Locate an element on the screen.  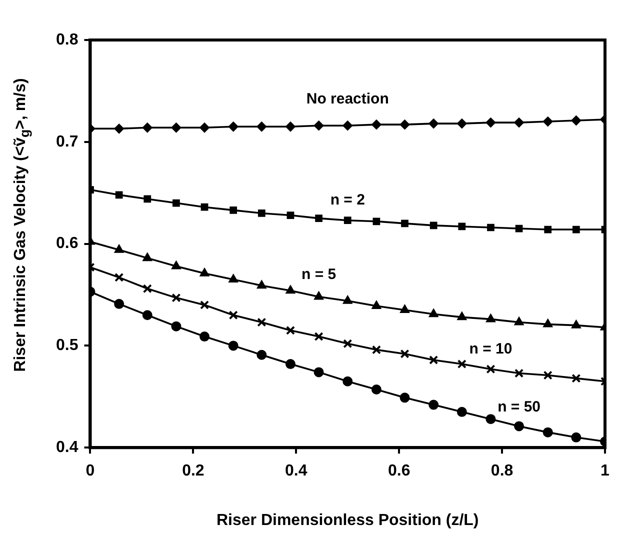
y-tick-label: 0.5 is located at coordinates (67, 345).